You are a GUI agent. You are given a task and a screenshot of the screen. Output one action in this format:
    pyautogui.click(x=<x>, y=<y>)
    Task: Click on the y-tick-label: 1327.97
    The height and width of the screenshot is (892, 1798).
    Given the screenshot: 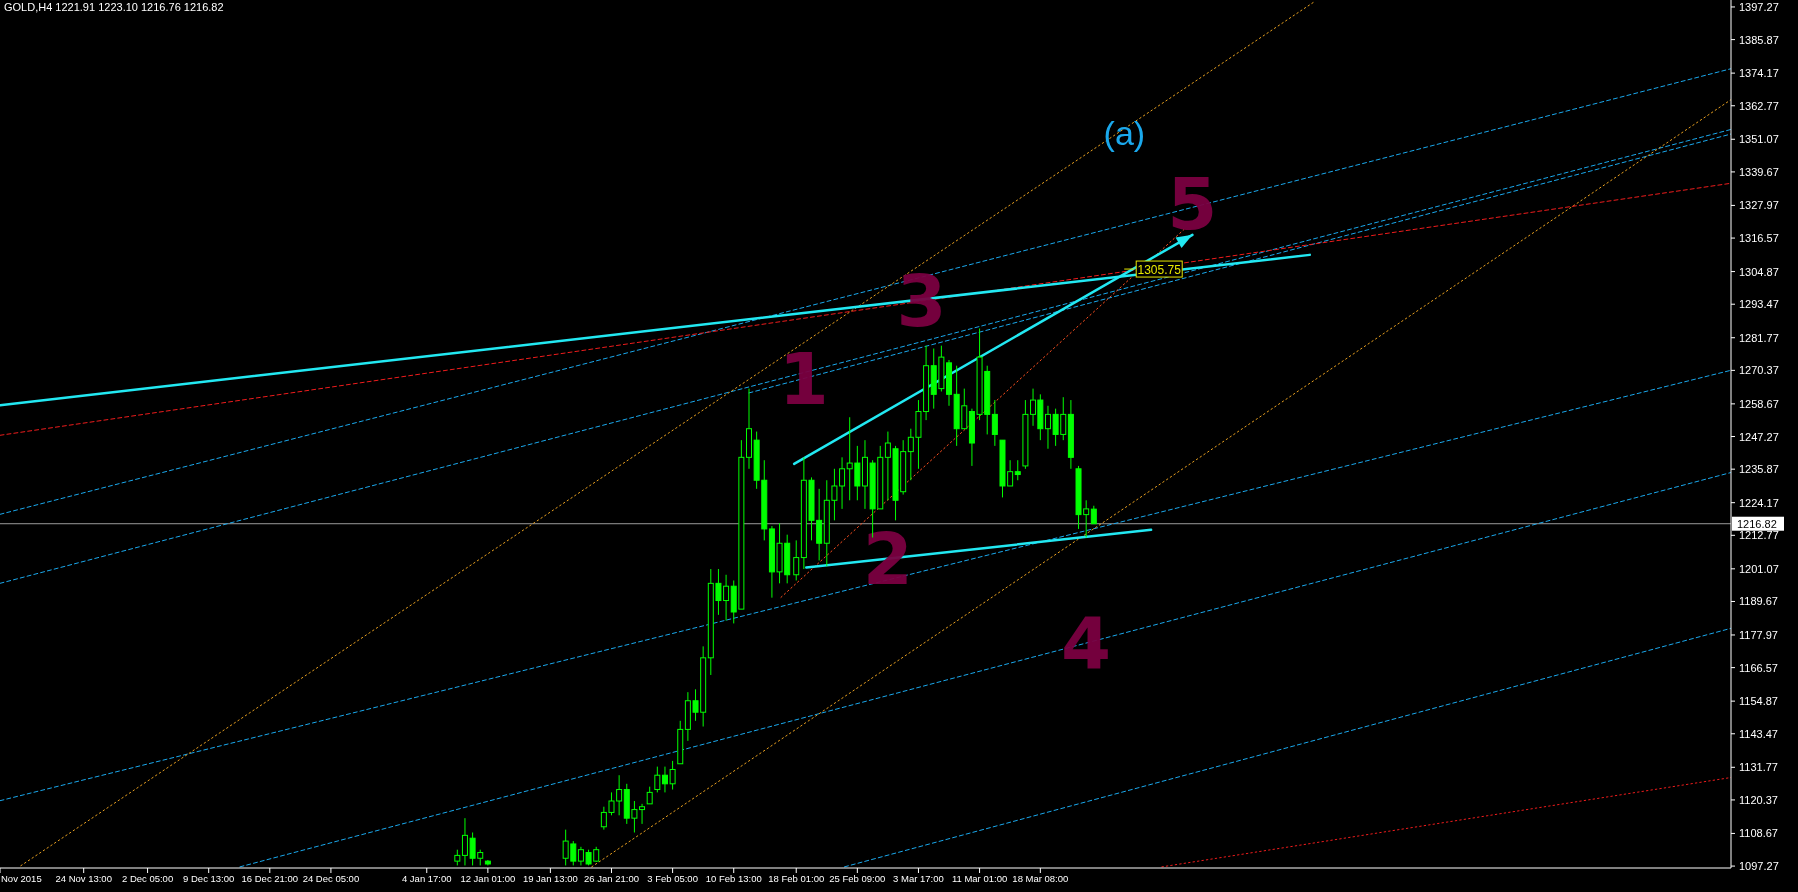 What is the action you would take?
    pyautogui.click(x=1759, y=205)
    